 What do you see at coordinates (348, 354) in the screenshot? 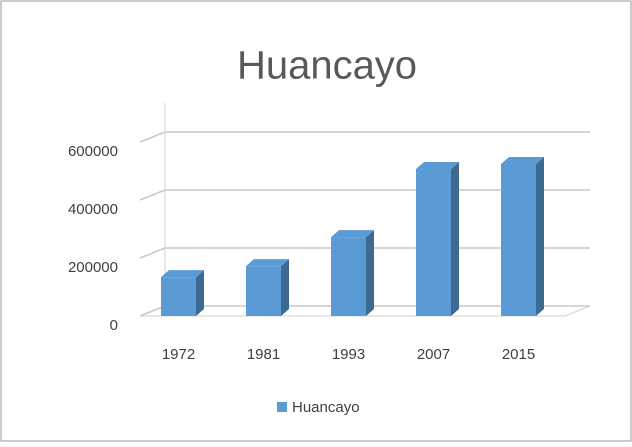
I see `x-tick-label: 1993` at bounding box center [348, 354].